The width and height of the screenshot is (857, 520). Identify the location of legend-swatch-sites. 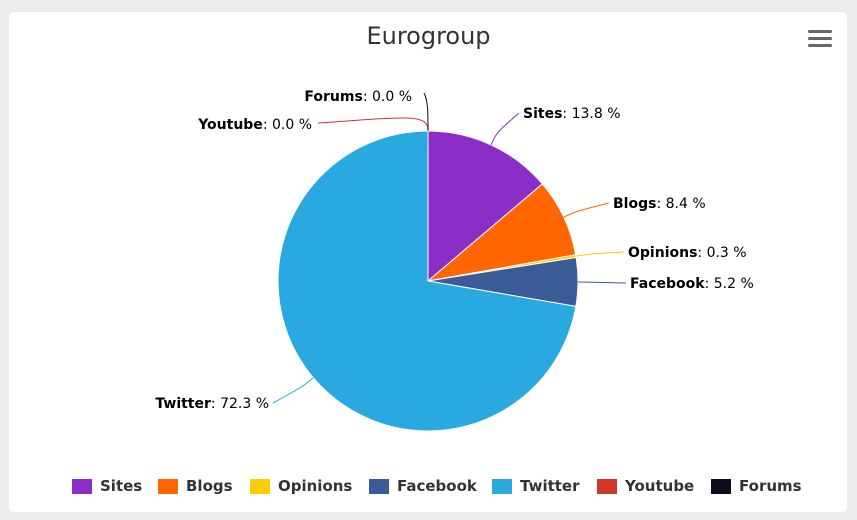
(82, 486).